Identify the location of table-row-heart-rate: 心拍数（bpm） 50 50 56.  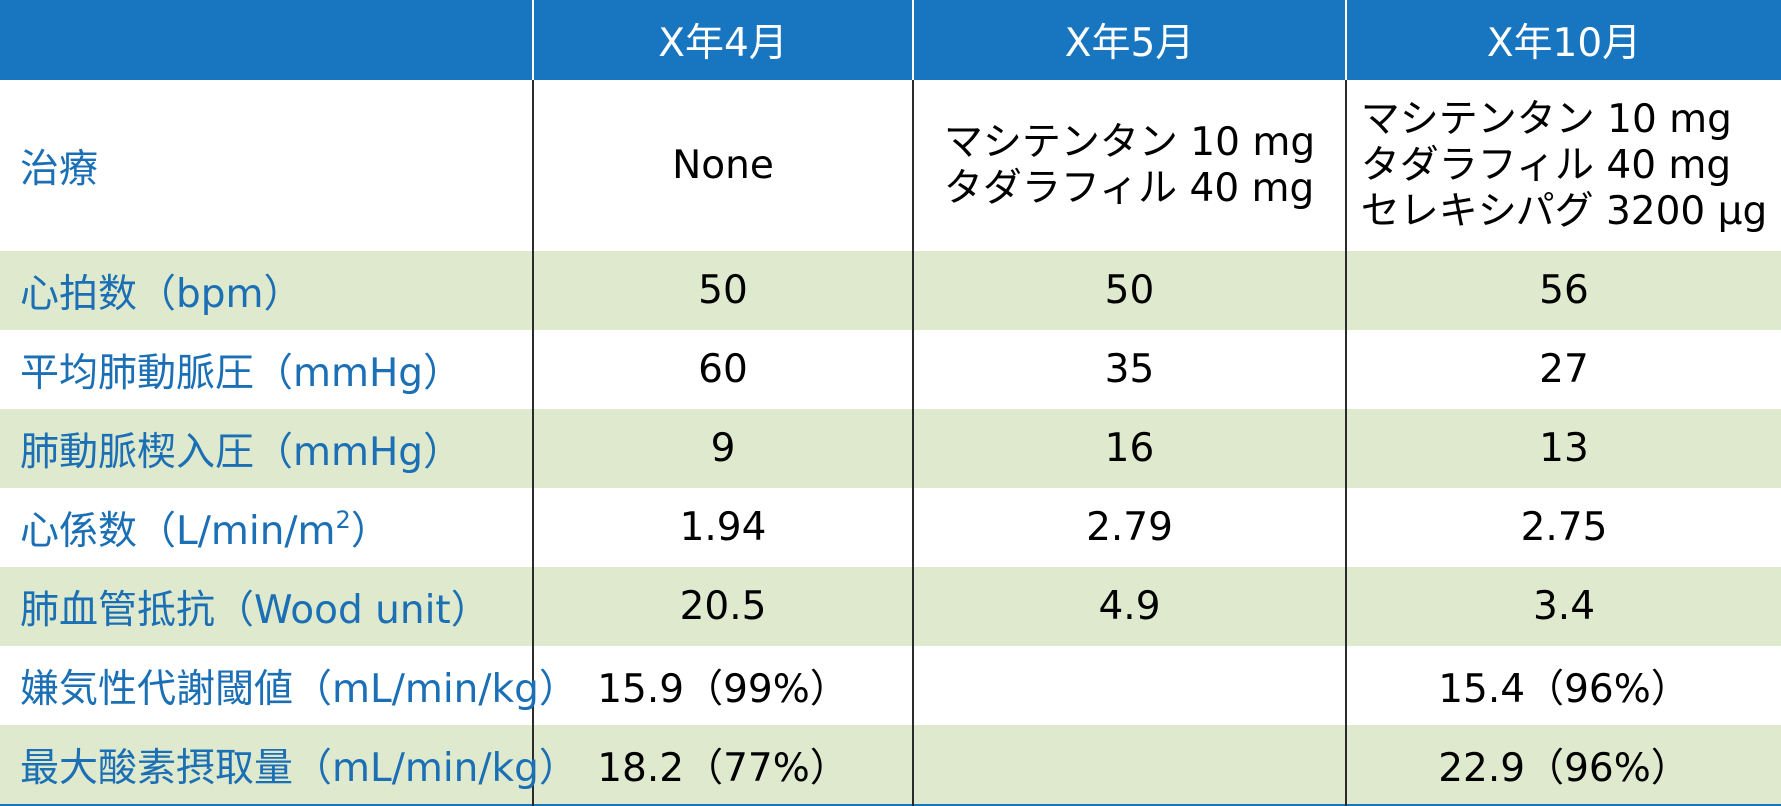
(890, 290).